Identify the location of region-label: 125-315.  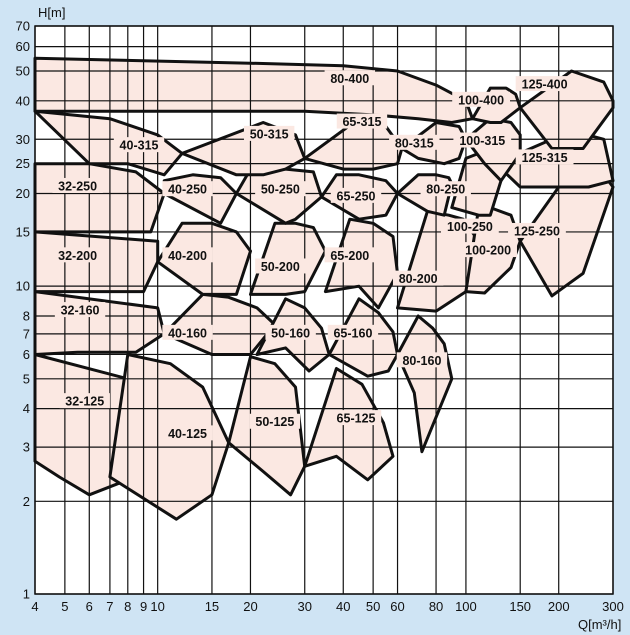
(545, 158).